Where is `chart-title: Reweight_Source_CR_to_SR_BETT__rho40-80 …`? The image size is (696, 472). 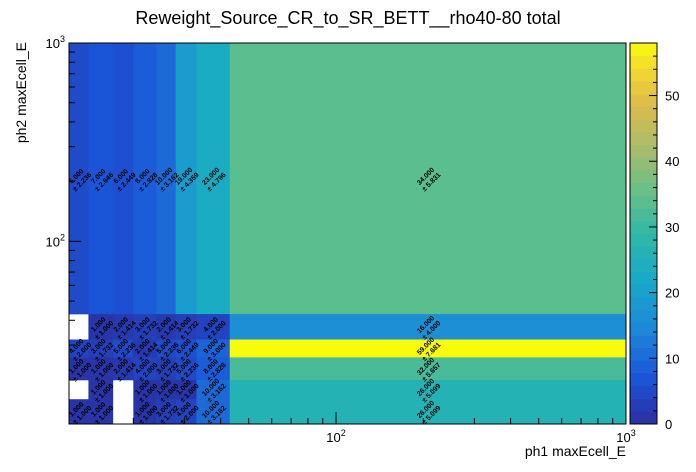
chart-title: Reweight_Source_CR_to_SR_BETT__rho40-80 … is located at coordinates (347, 18).